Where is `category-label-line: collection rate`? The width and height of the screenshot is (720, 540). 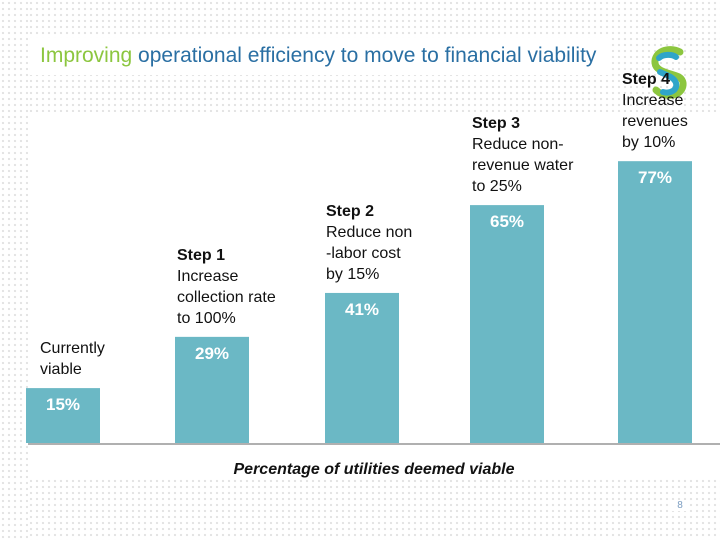
category-label-line: collection rate is located at coordinates (226, 297).